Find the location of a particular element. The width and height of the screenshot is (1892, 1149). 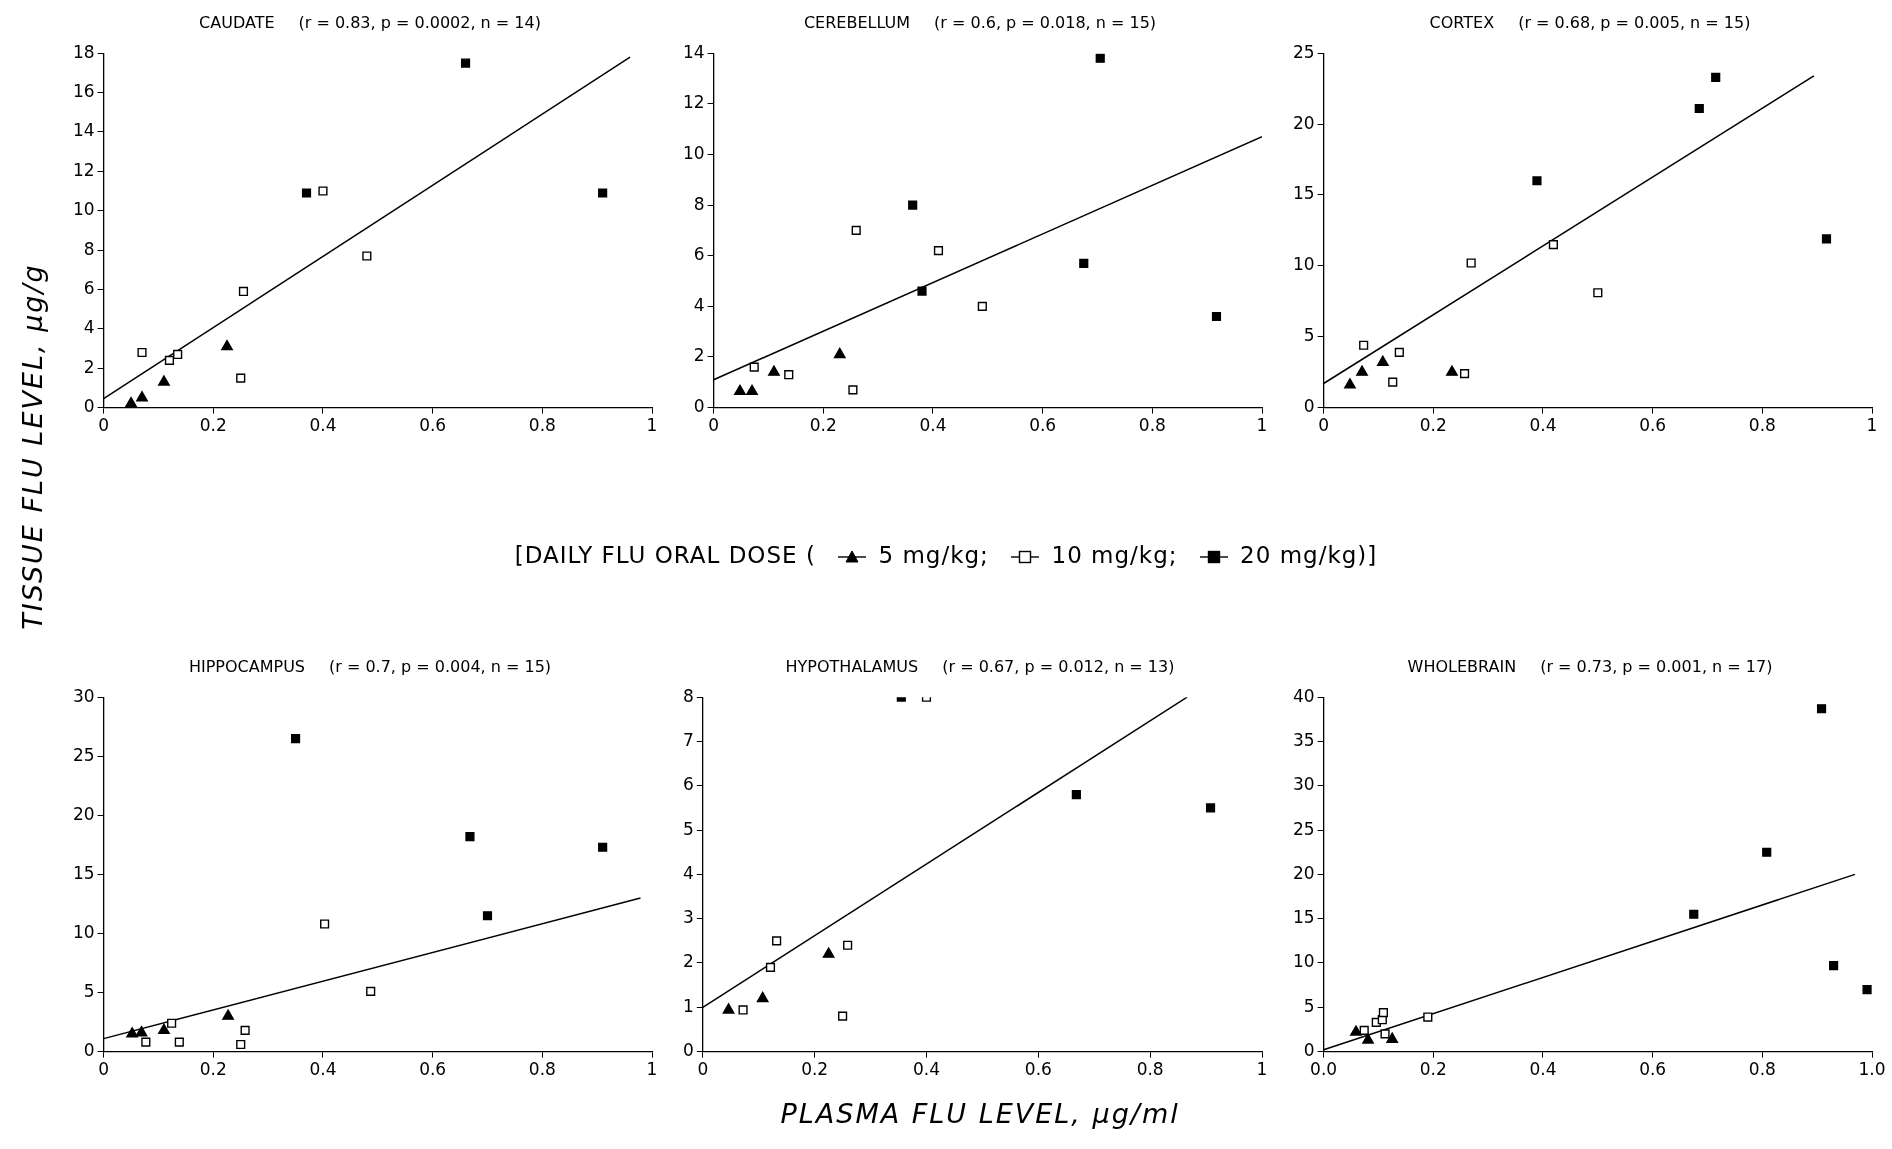

x-tick-label: 0.8 is located at coordinates (1762, 425).